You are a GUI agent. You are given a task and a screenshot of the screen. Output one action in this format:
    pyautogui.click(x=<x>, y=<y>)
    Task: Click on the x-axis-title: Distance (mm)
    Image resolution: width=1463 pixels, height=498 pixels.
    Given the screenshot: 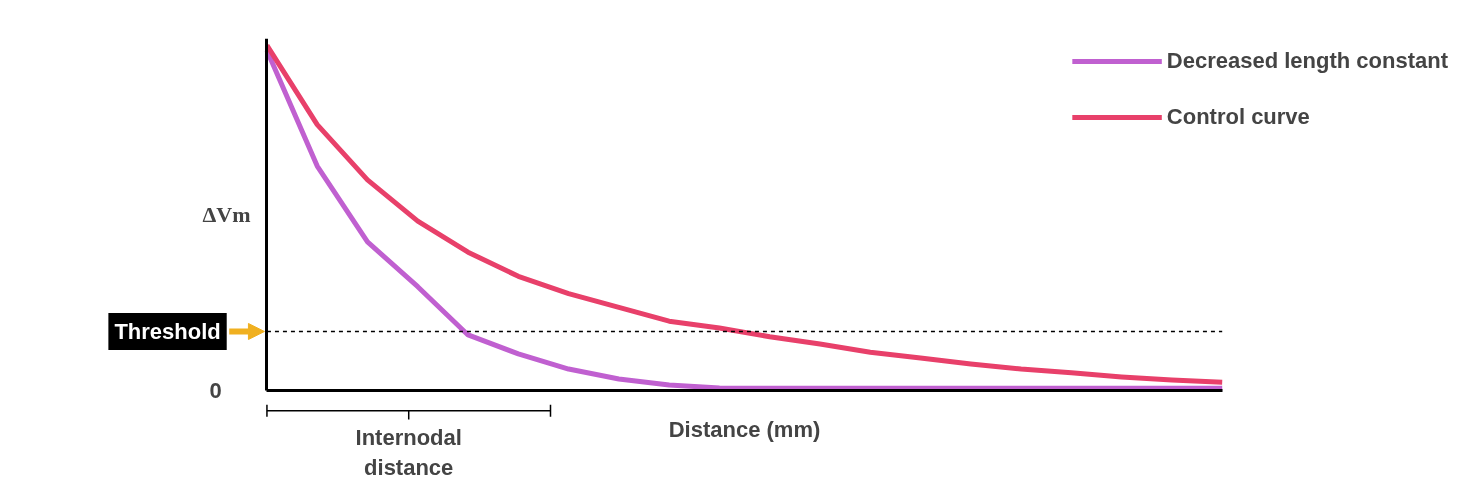 What is the action you would take?
    pyautogui.click(x=744, y=429)
    